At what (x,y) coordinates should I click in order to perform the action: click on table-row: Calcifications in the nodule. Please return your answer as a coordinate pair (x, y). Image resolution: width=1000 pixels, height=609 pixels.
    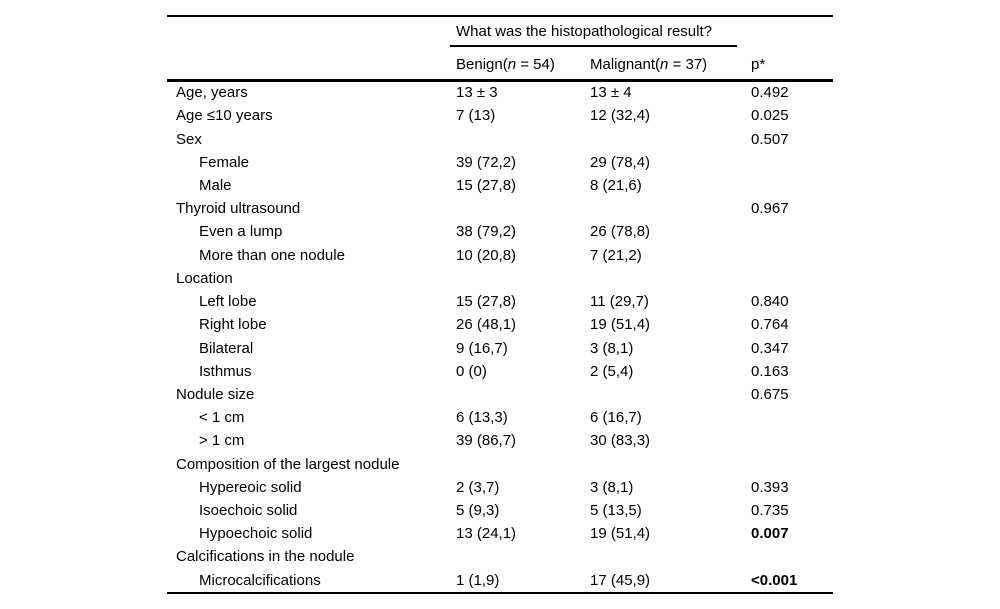
    Looking at the image, I should click on (500, 556).